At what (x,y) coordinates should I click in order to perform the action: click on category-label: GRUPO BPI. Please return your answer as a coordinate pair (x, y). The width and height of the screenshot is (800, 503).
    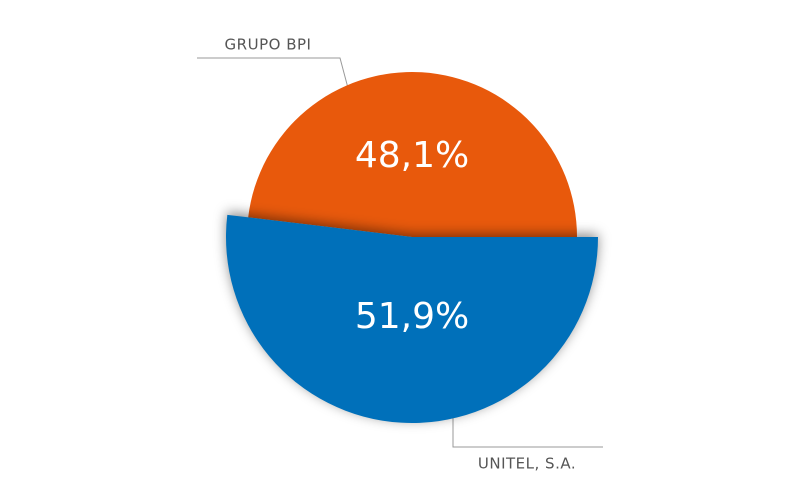
    Looking at the image, I should click on (268, 45).